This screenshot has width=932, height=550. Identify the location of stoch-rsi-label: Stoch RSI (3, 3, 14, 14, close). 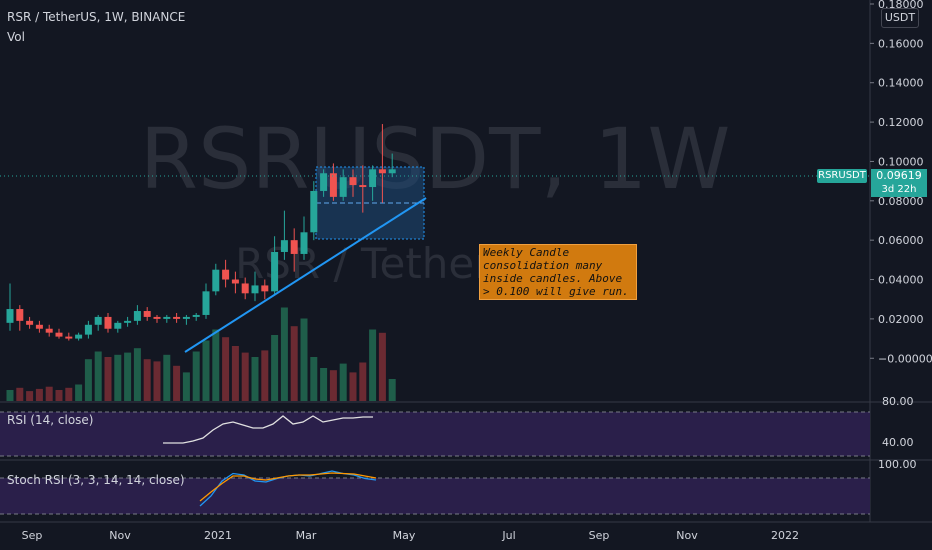
(96, 480).